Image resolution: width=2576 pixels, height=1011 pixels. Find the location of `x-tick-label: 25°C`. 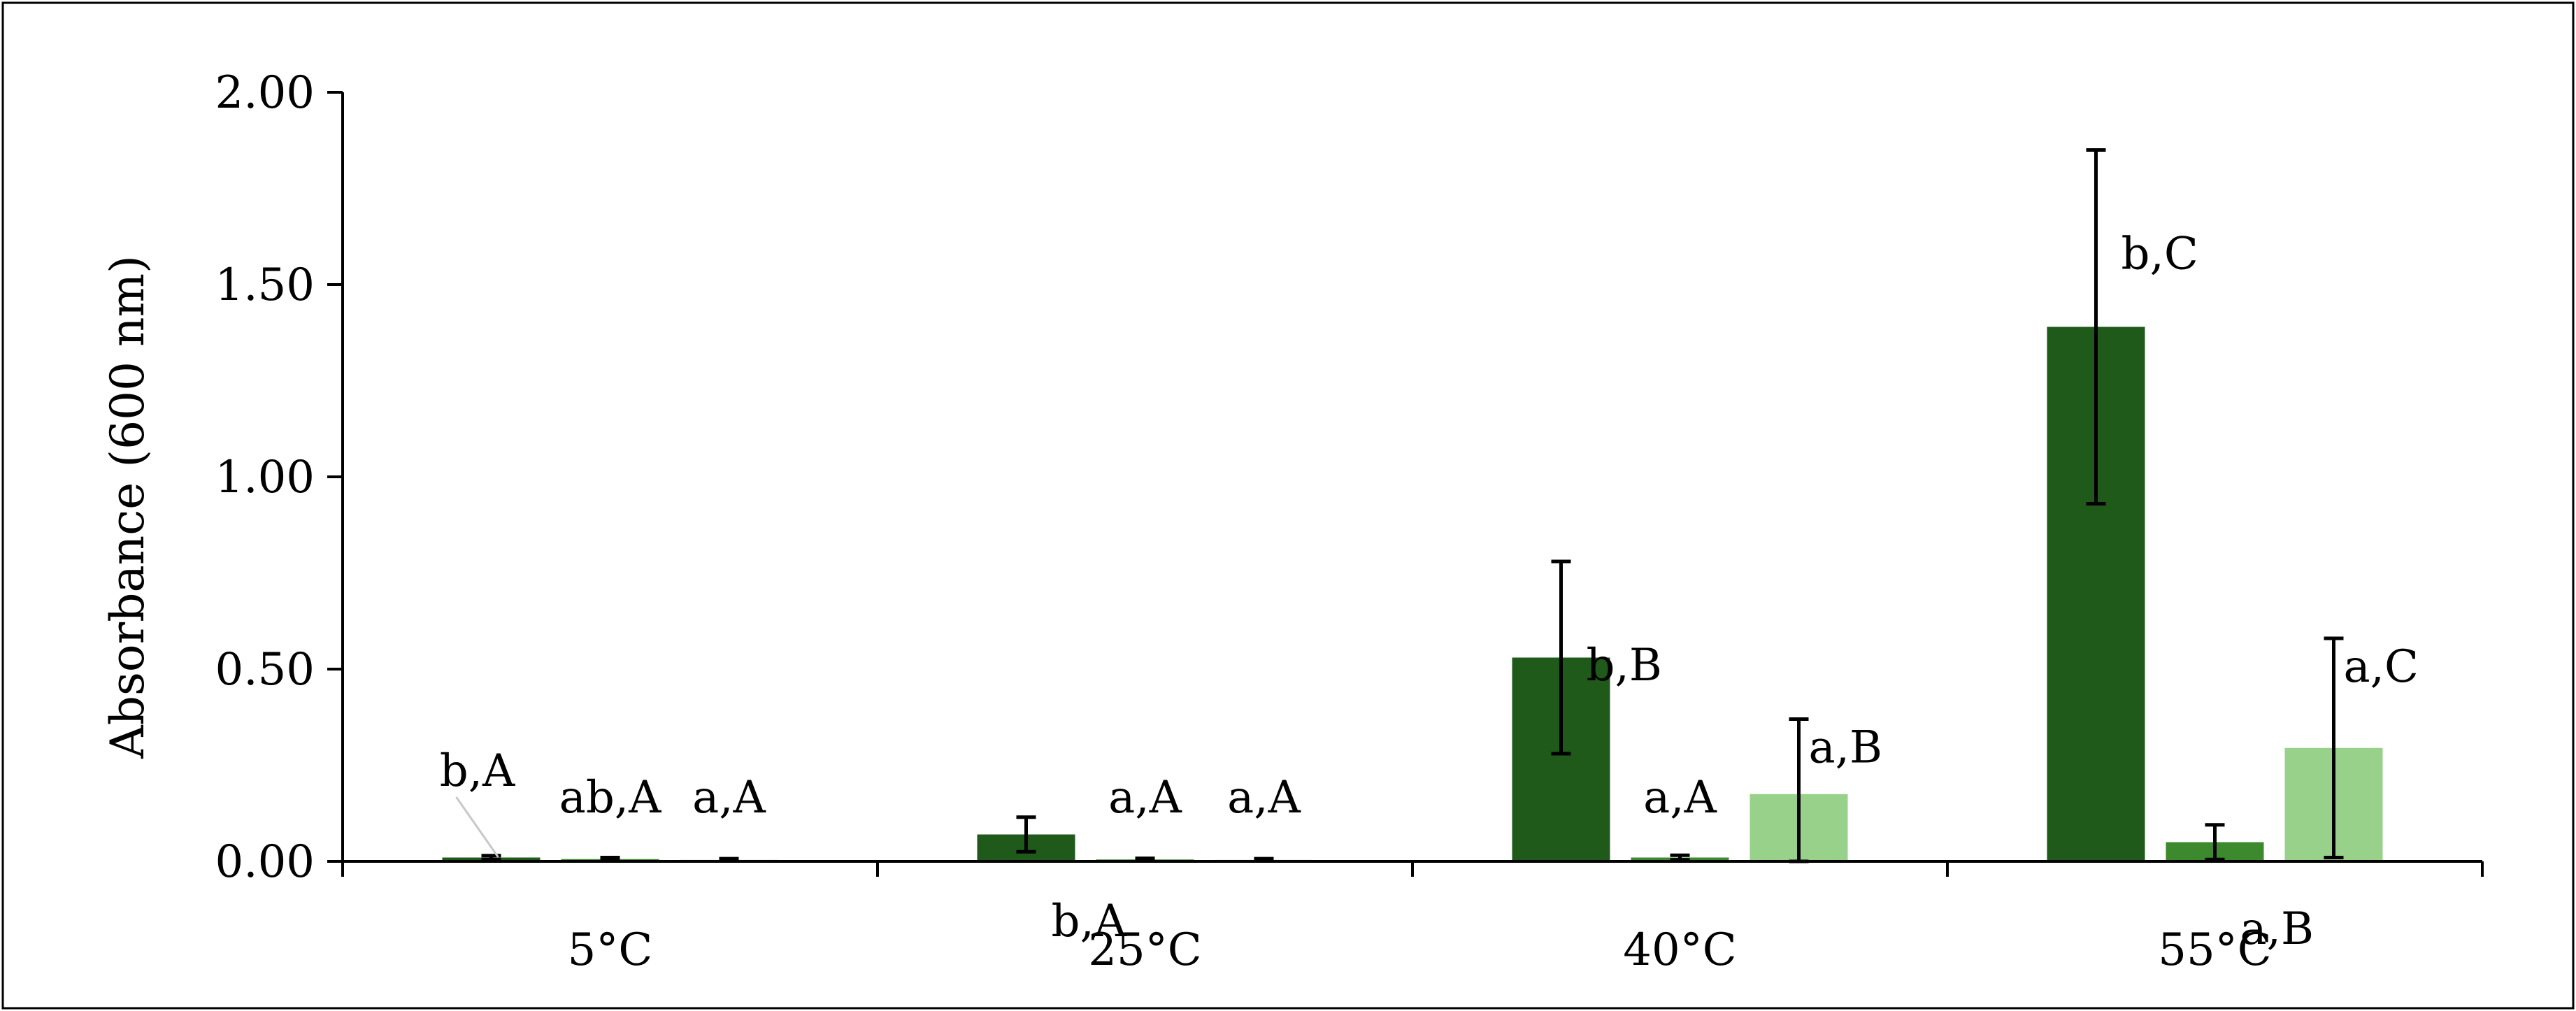

x-tick-label: 25°C is located at coordinates (1144, 950).